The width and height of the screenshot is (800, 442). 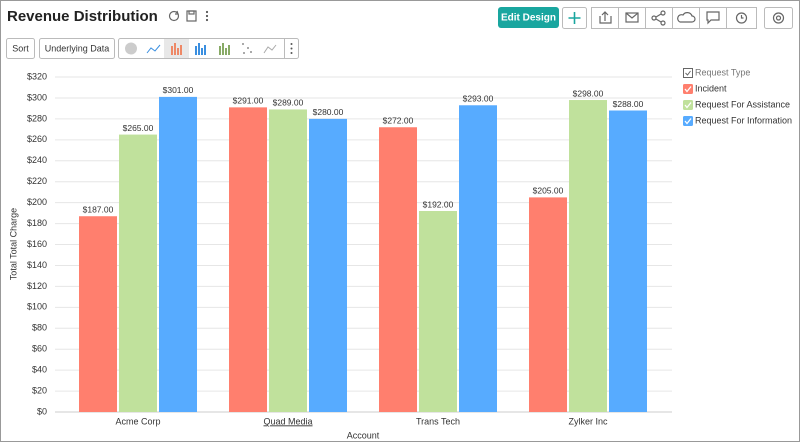 I want to click on legend-title: Request Type, so click(x=722, y=72).